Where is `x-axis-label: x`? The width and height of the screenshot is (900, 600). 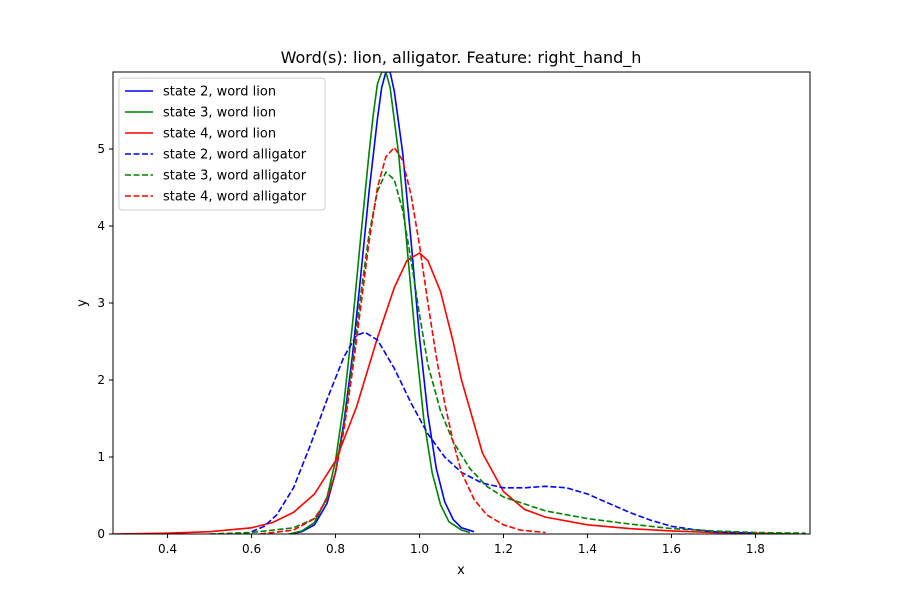
x-axis-label: x is located at coordinates (461, 570).